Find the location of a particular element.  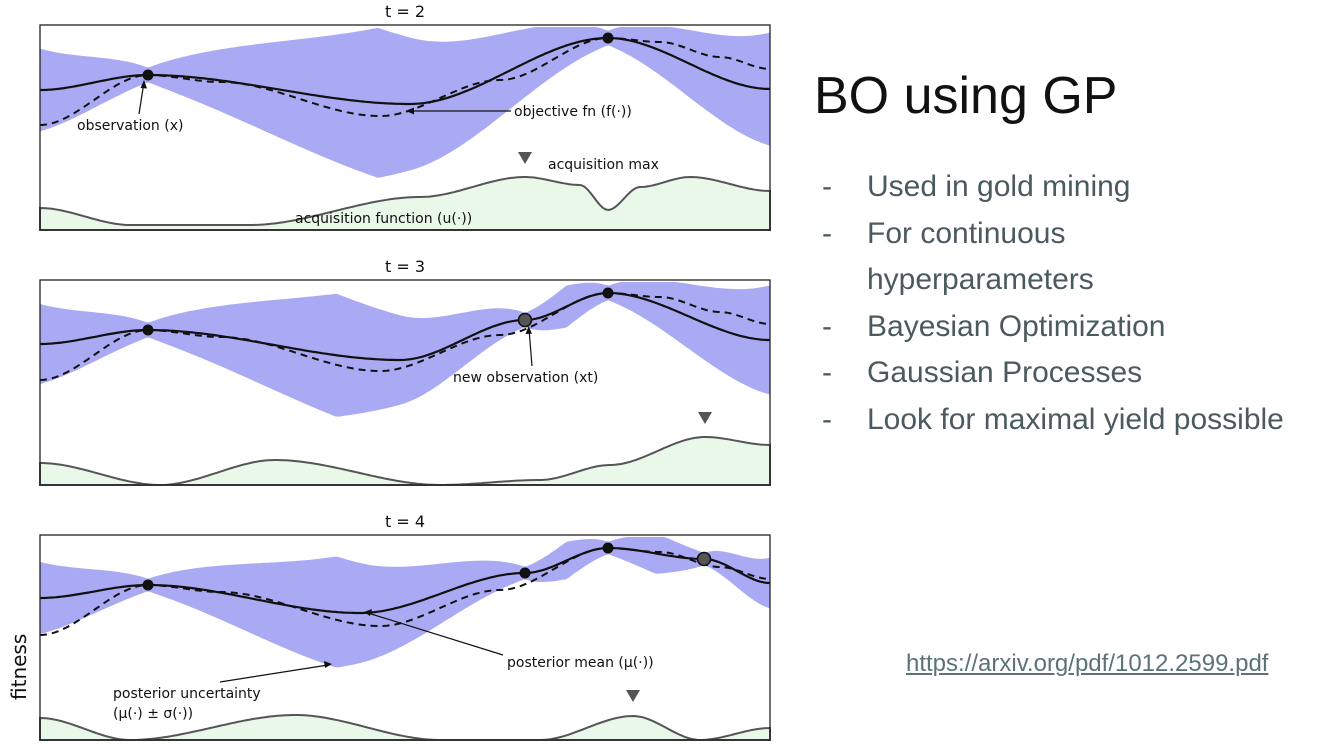

bullet-item: Bayesian Optimization is located at coordinates (1060, 327).